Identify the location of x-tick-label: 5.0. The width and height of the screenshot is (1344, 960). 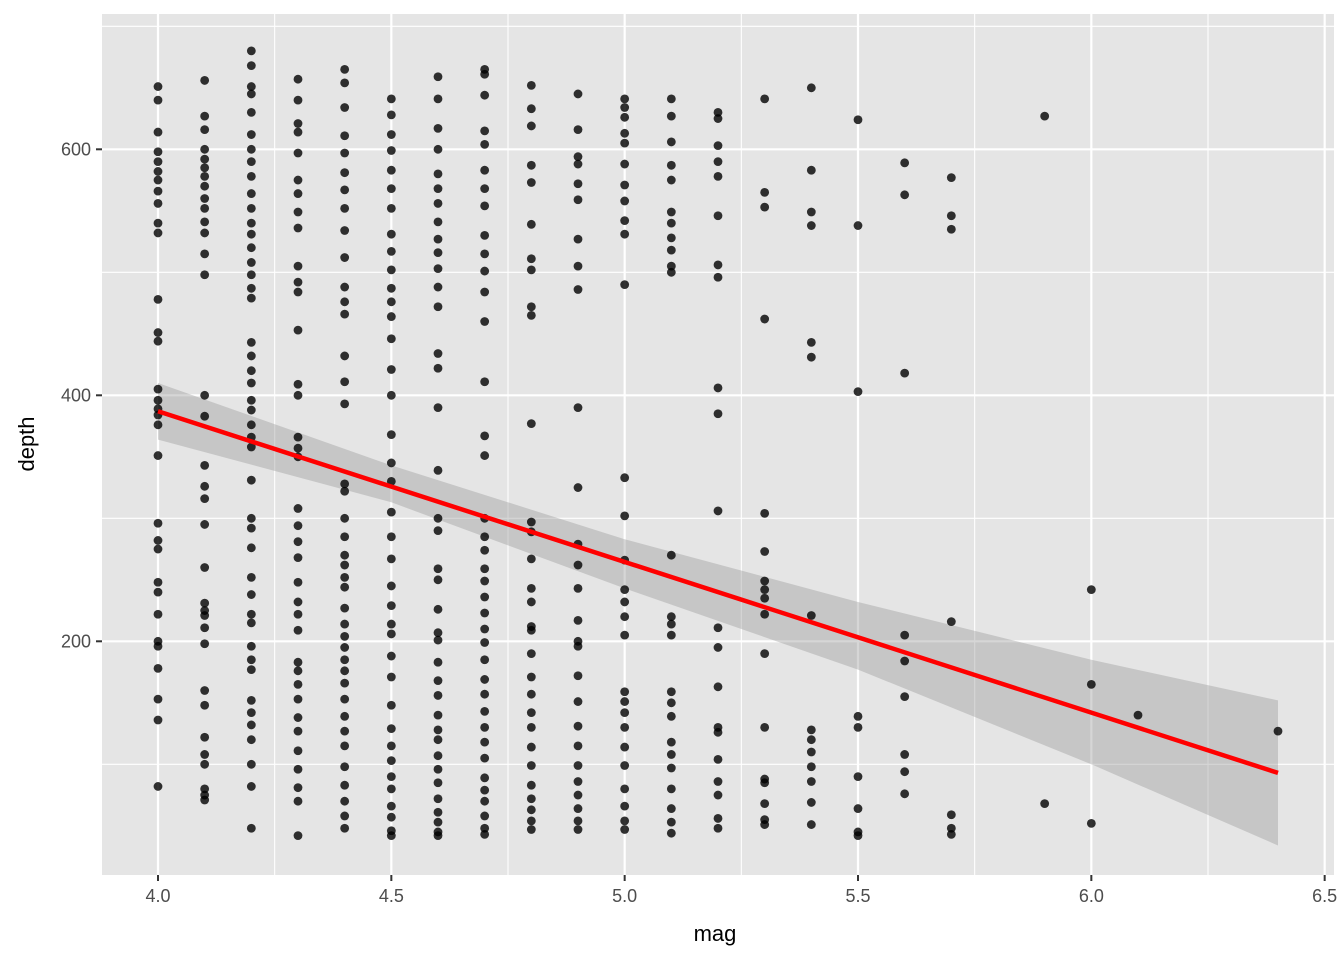
(624, 896).